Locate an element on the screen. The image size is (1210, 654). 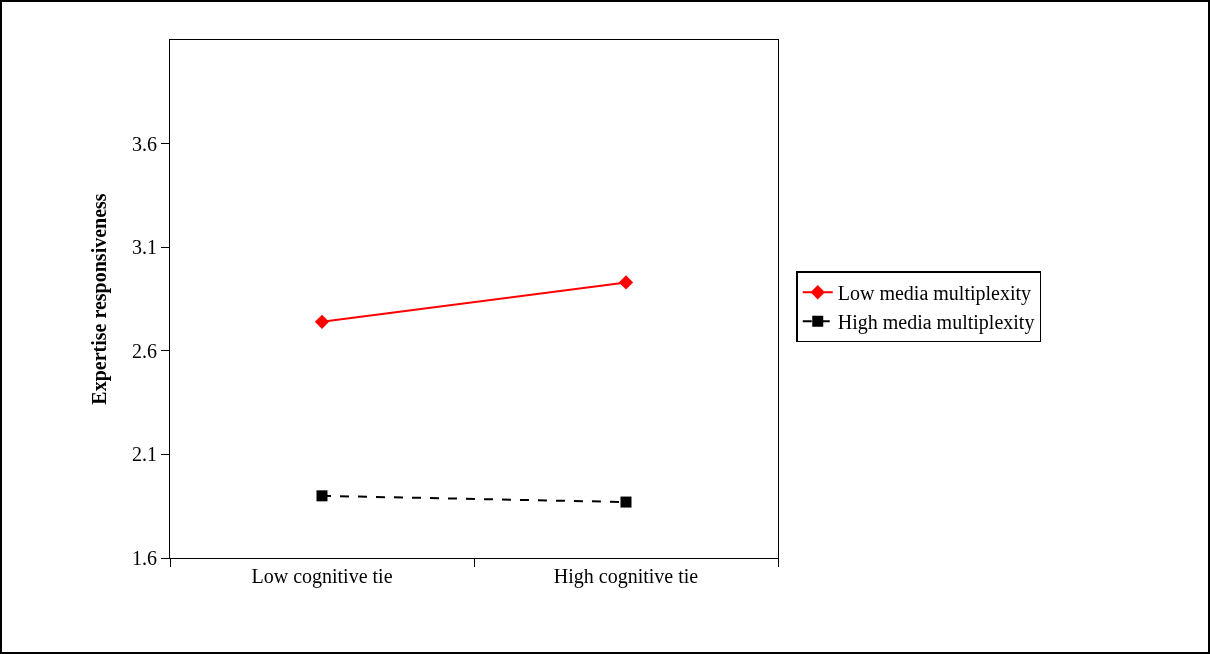
x-tick-label: High cognitive tie is located at coordinates (626, 576).